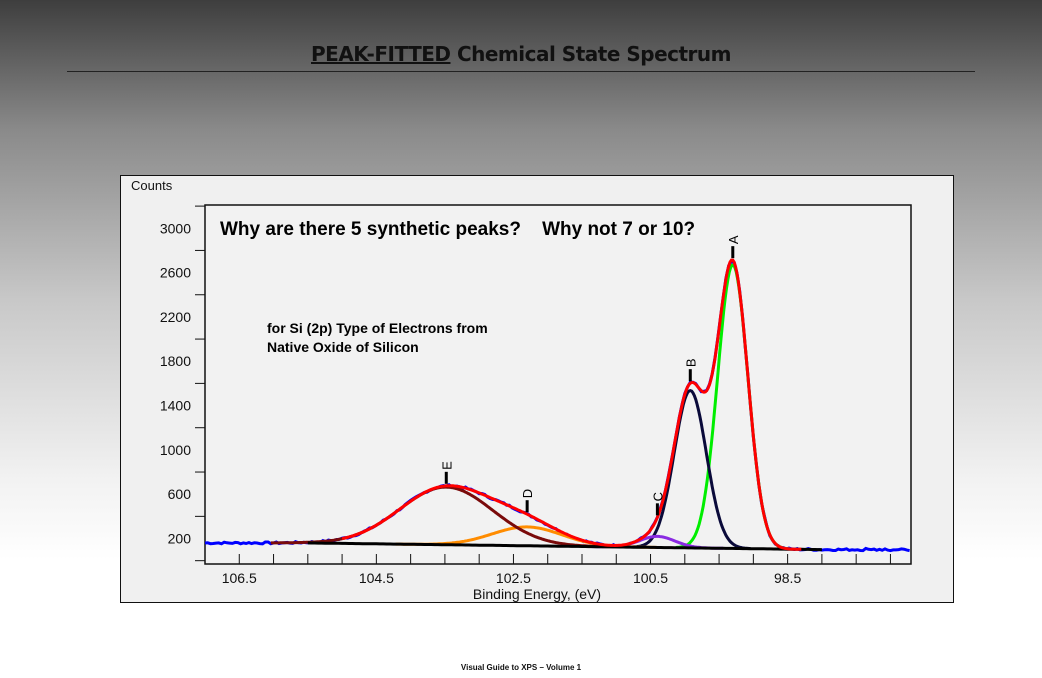  I want to click on y-tick-label: 1800, so click(175, 361).